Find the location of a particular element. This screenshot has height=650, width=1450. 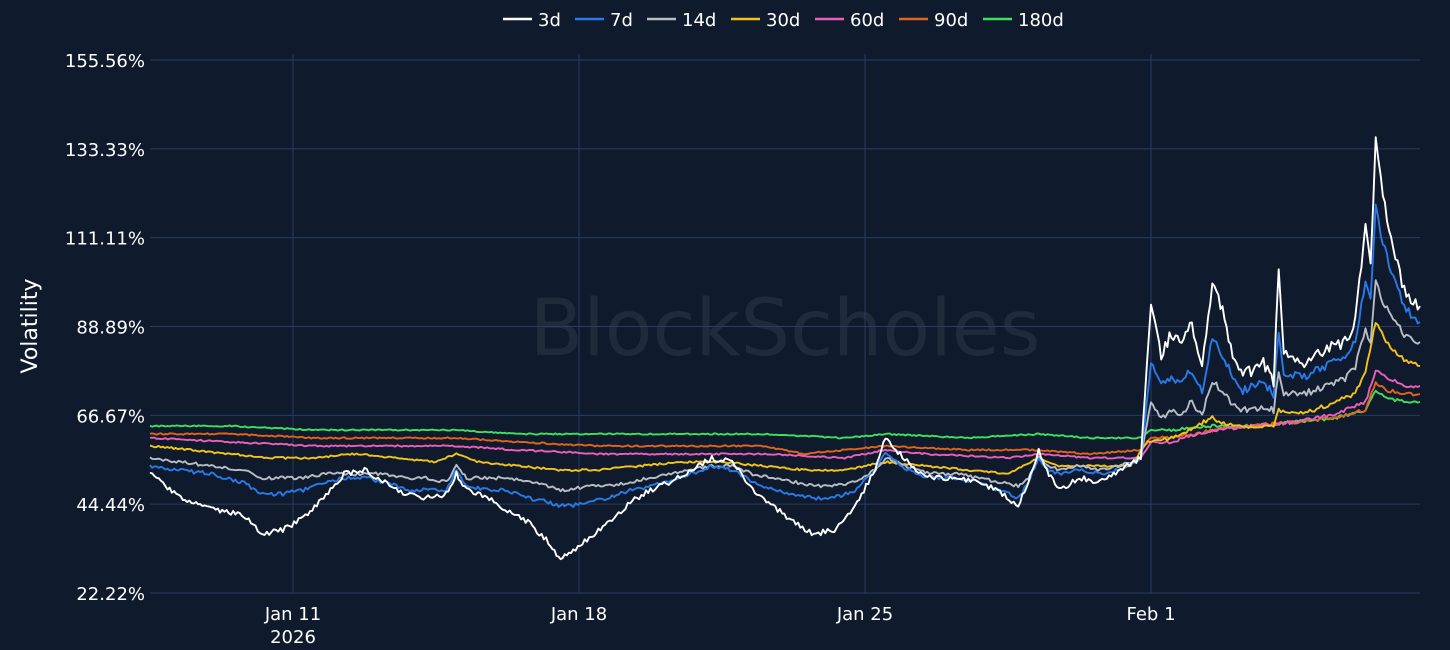

legend-item-180d: 180d is located at coordinates (1023, 20).